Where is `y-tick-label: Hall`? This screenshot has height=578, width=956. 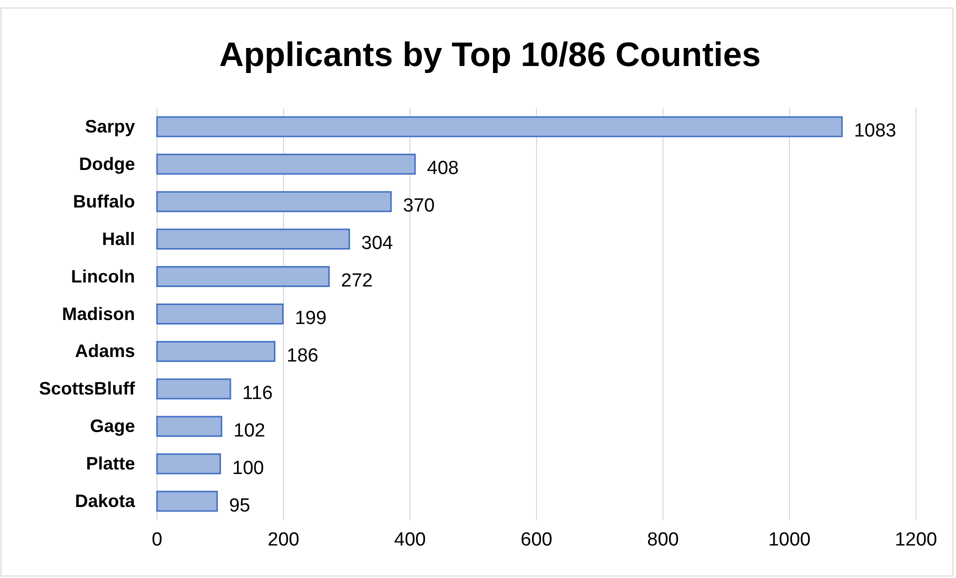
y-tick-label: Hall is located at coordinates (118, 238).